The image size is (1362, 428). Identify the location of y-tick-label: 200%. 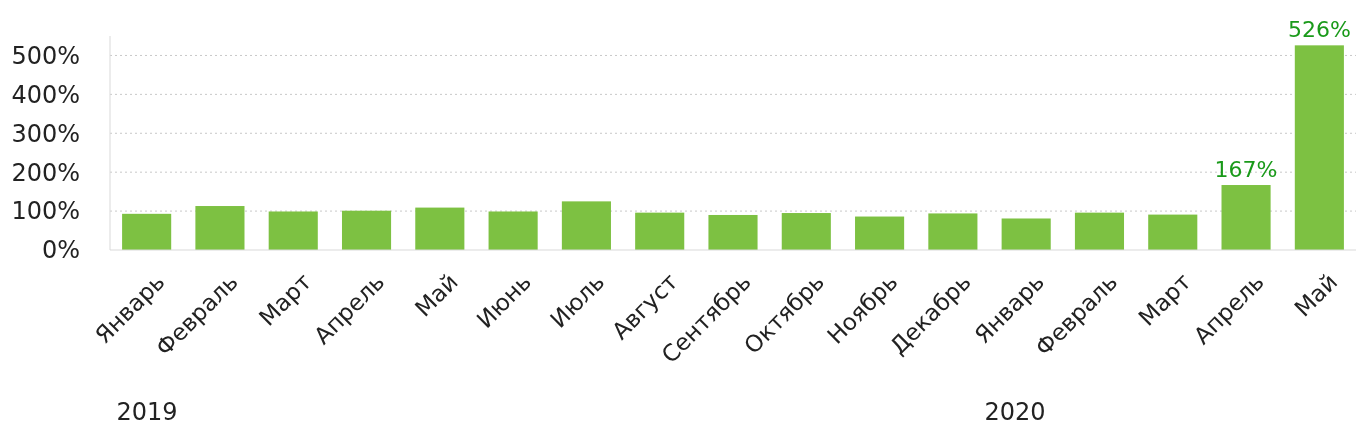
(45, 172).